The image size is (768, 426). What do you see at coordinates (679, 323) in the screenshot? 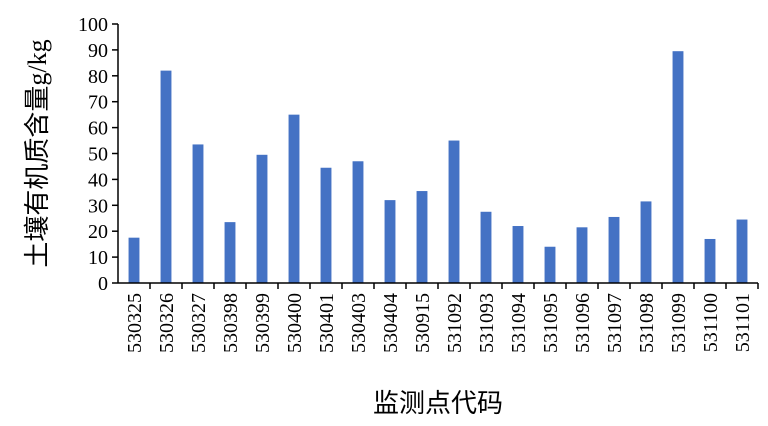
I see `x-tick-label-531099: 531099` at bounding box center [679, 323].